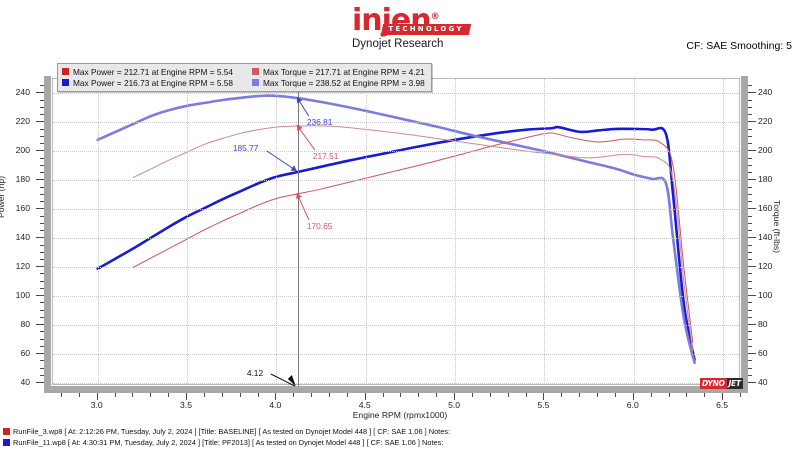 This screenshot has height=450, width=800. I want to click on y-axis-right-tick-label: 100, so click(765, 295).